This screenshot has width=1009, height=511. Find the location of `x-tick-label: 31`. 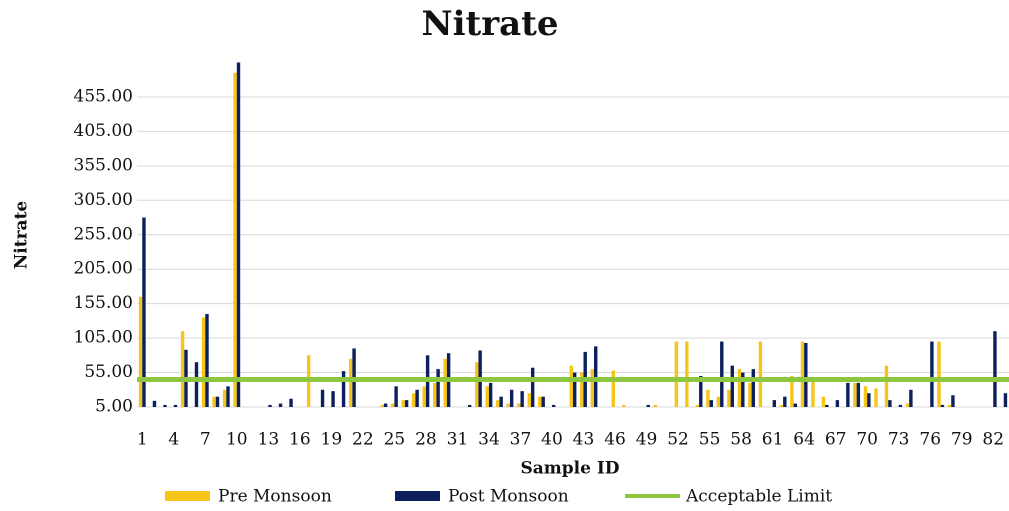

x-tick-label: 31 is located at coordinates (458, 440).